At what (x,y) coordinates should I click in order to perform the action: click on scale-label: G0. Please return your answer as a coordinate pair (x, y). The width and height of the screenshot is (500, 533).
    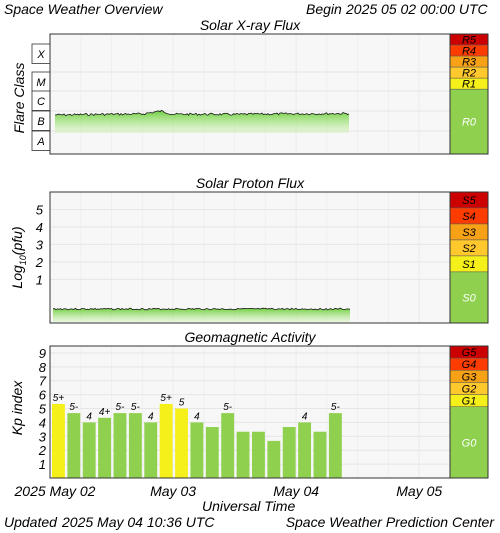
    Looking at the image, I should click on (470, 443).